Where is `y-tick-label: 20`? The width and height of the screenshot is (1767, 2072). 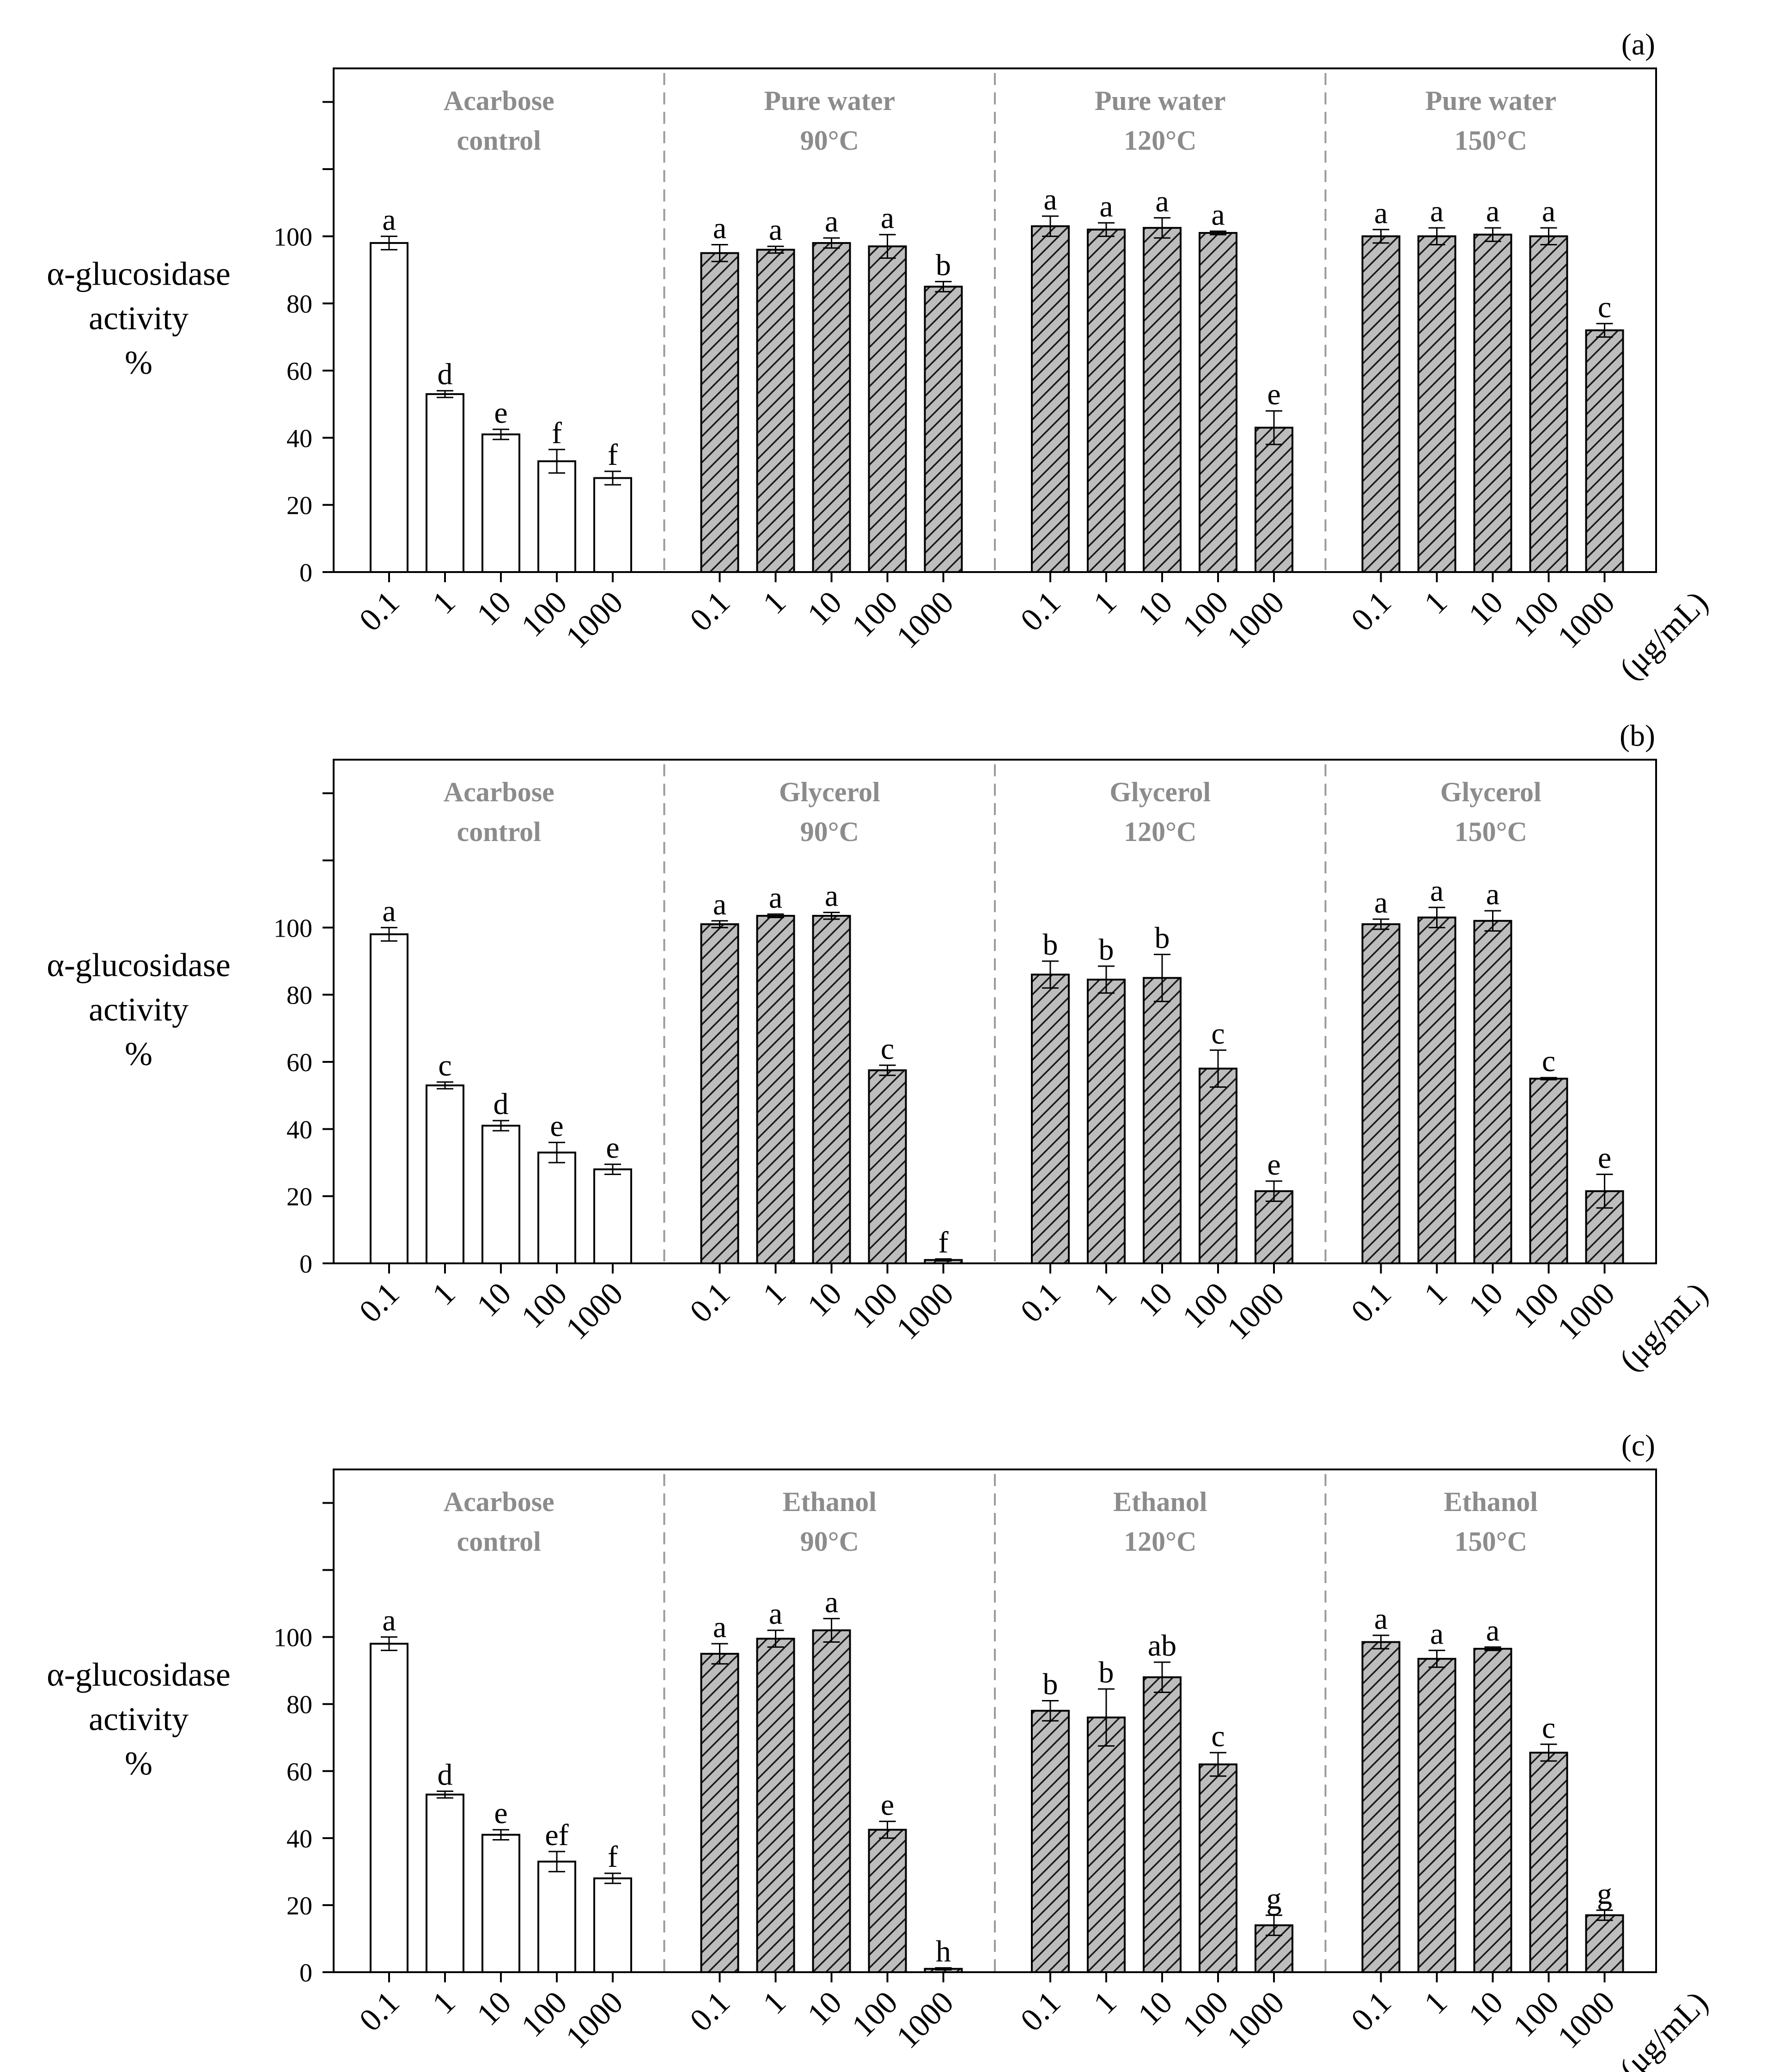 y-tick-label: 20 is located at coordinates (299, 1906).